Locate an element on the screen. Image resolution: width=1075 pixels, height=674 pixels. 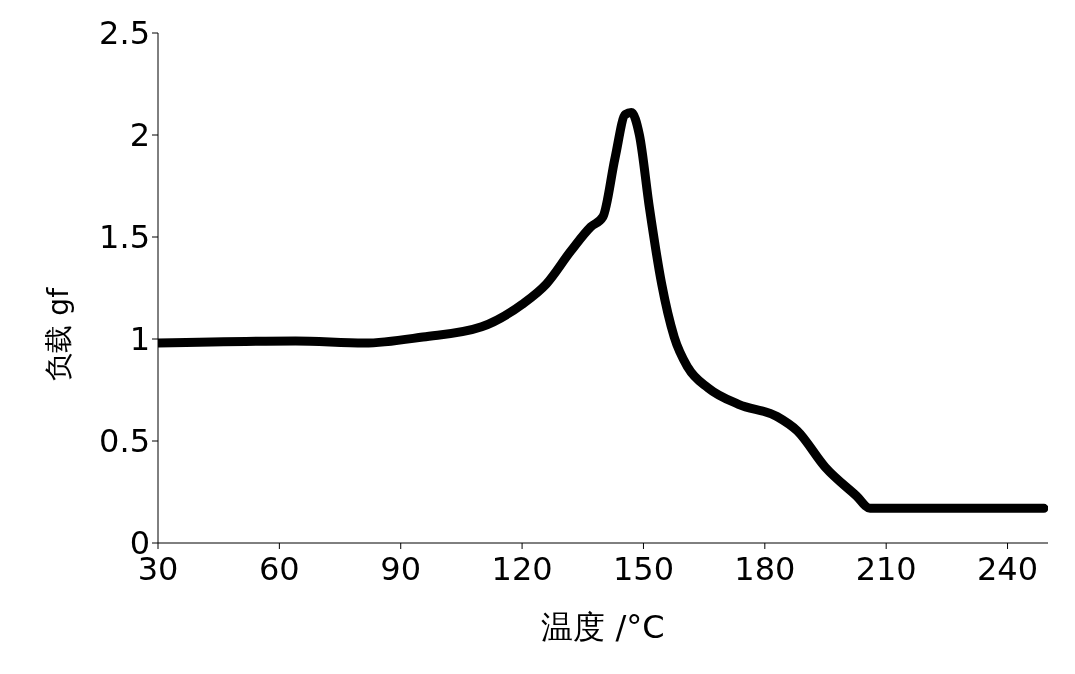
x-tick-label: 240 is located at coordinates (1008, 568).